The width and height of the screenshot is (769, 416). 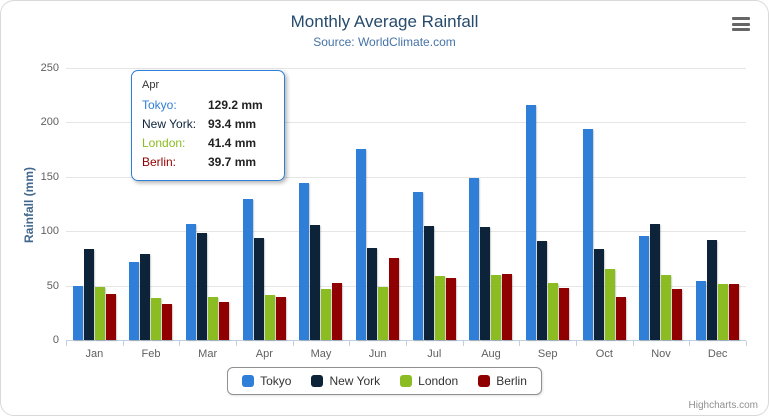 I want to click on y-tick-label-100: 100, so click(x=49, y=231).